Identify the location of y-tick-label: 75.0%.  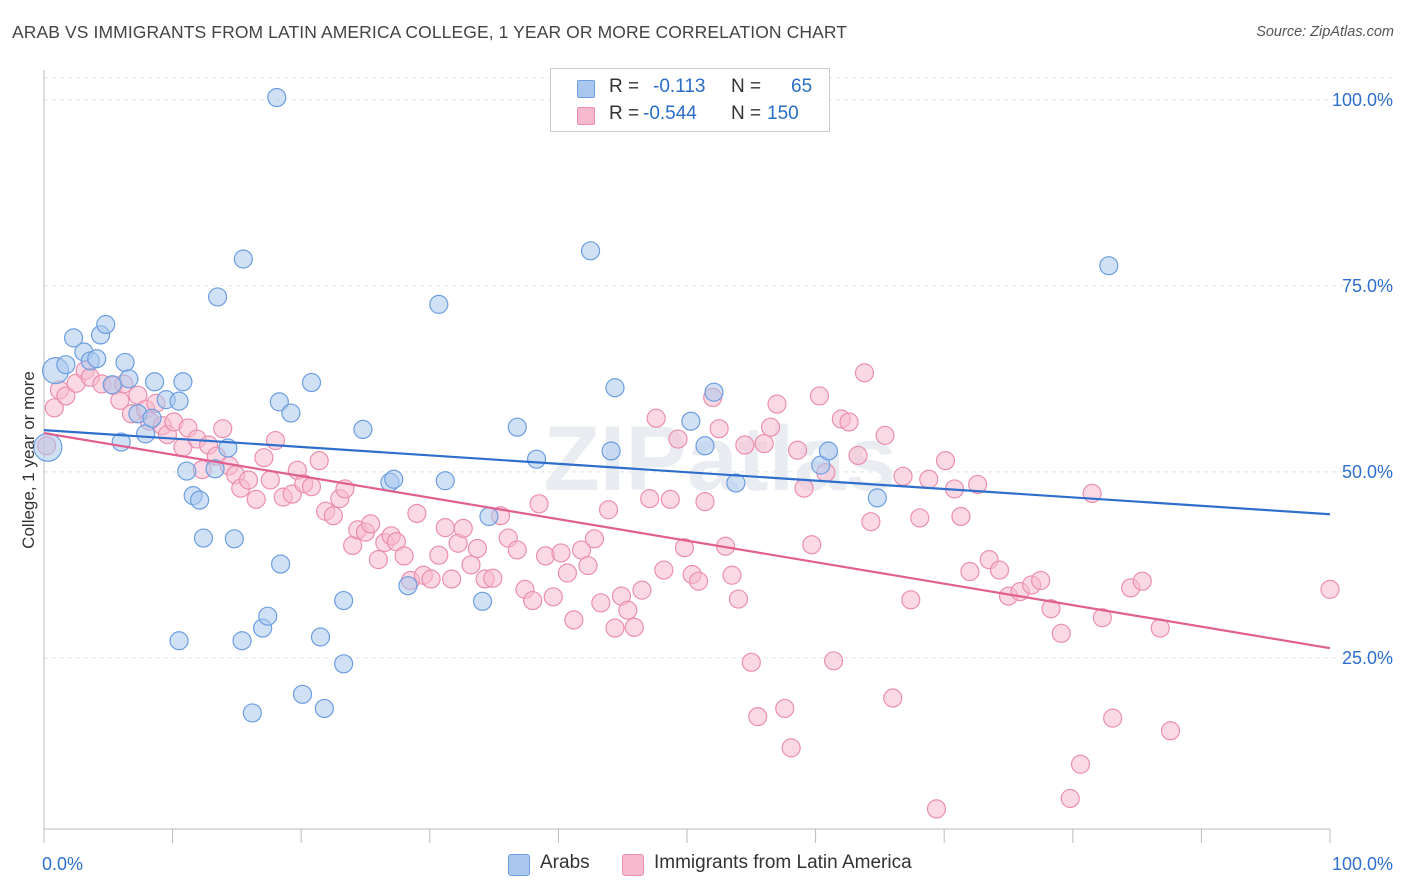
(1367, 286).